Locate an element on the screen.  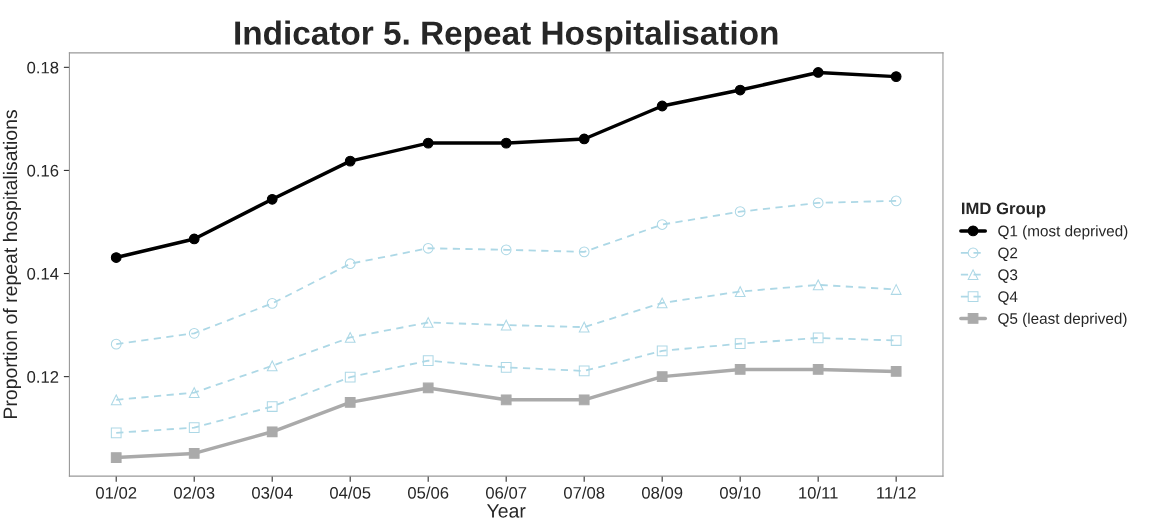
chart-title: Indicator 5. Repeat Hospitalisation is located at coordinates (506, 36).